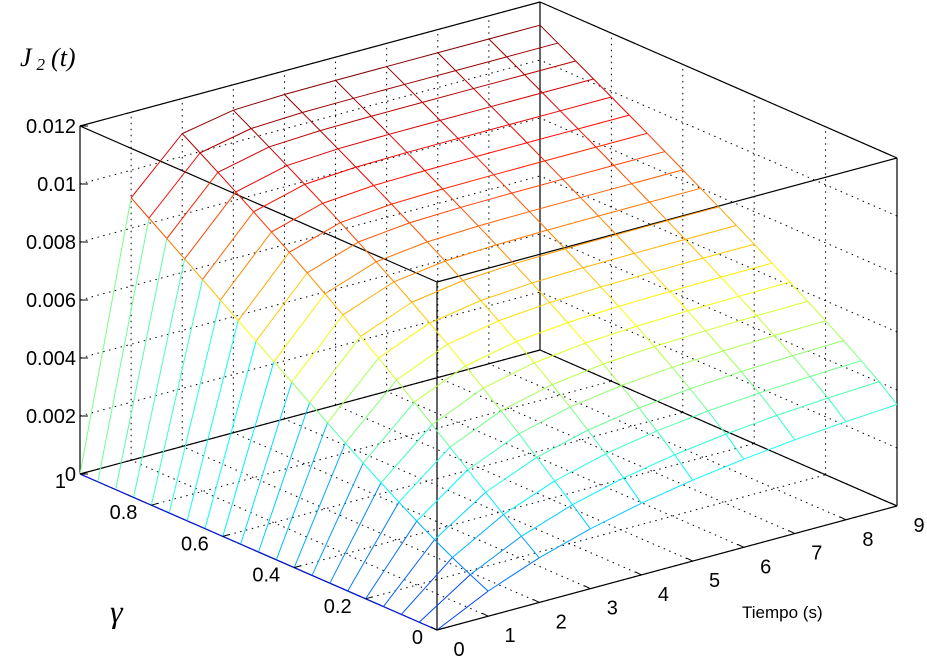 The image size is (927, 661). I want to click on x-tick-mark, so click(587, 587).